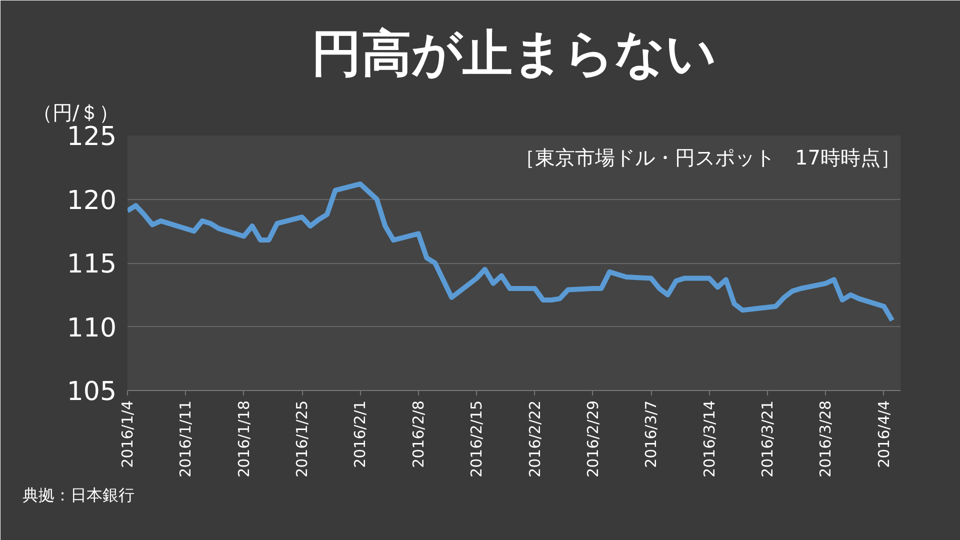 This screenshot has width=960, height=540. I want to click on y-tick-label: 120, so click(91, 201).